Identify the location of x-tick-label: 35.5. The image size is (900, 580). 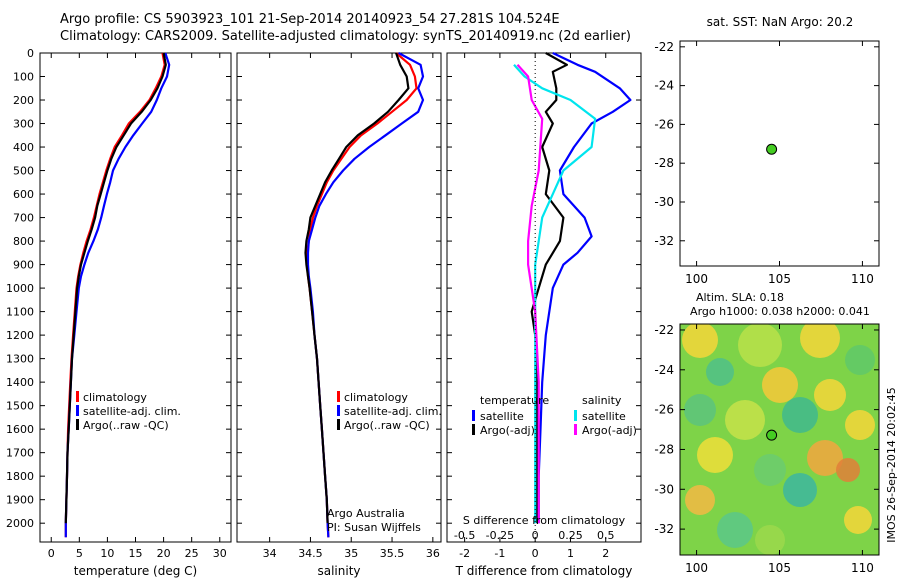
(392, 553).